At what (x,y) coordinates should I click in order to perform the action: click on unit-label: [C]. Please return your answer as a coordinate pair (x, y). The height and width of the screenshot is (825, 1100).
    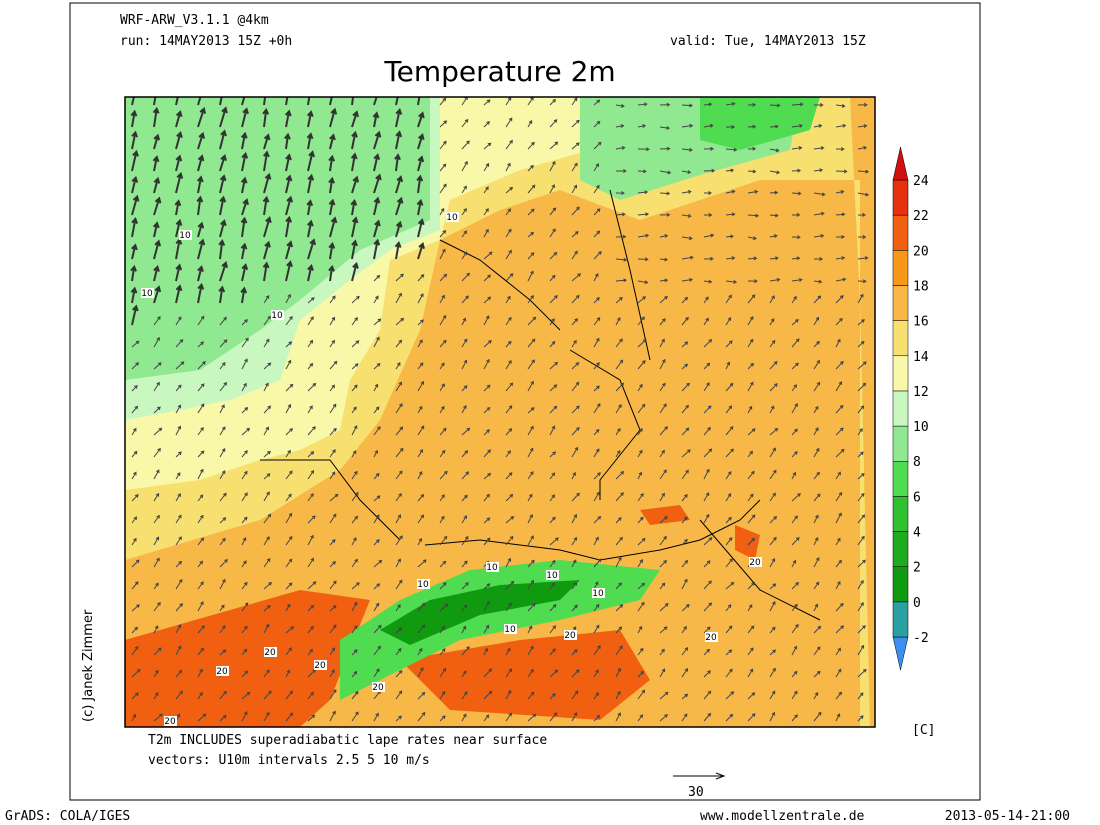
    Looking at the image, I should click on (923, 730).